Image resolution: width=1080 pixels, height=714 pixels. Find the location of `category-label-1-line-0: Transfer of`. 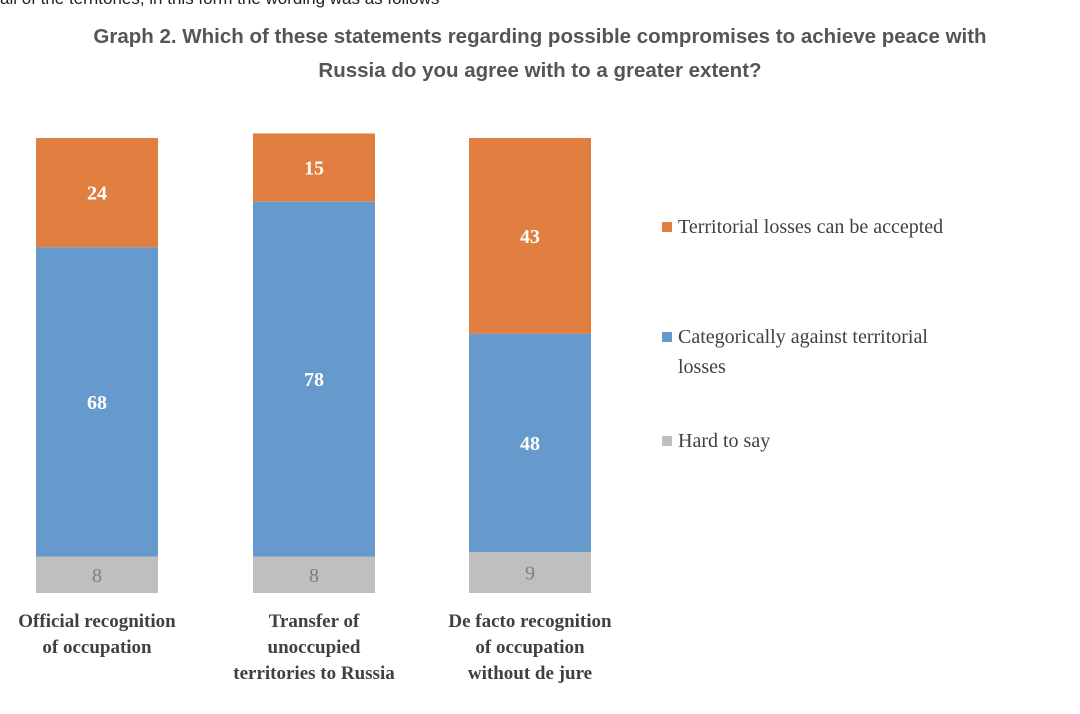

category-label-1-line-0: Transfer of is located at coordinates (314, 621).